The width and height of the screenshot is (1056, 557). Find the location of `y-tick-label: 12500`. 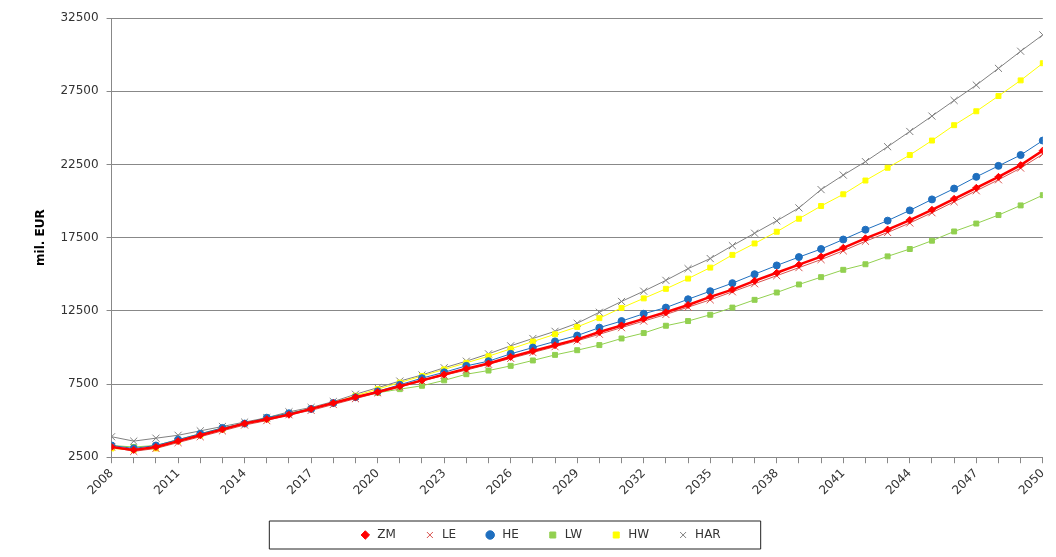

y-tick-label: 12500 is located at coordinates (79, 309).